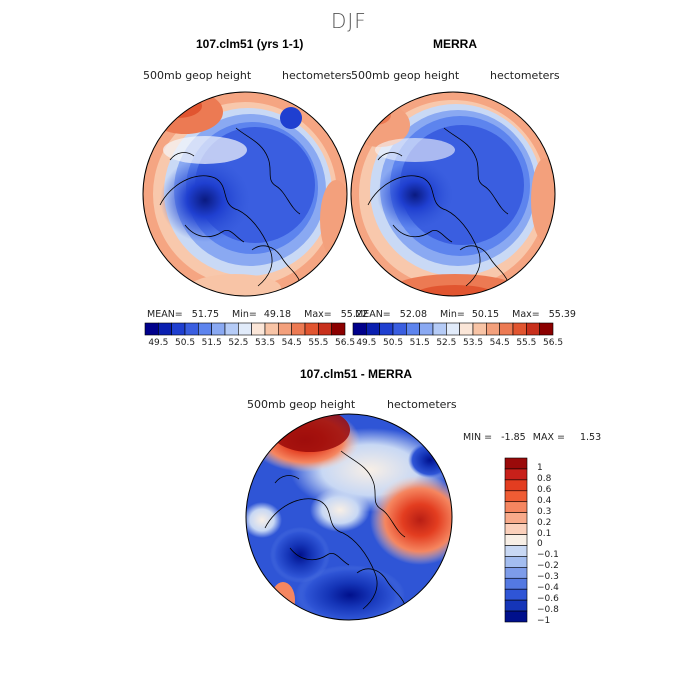 This screenshot has height=700, width=700. I want to click on colorbar-tick-label: 0.4, so click(544, 500).